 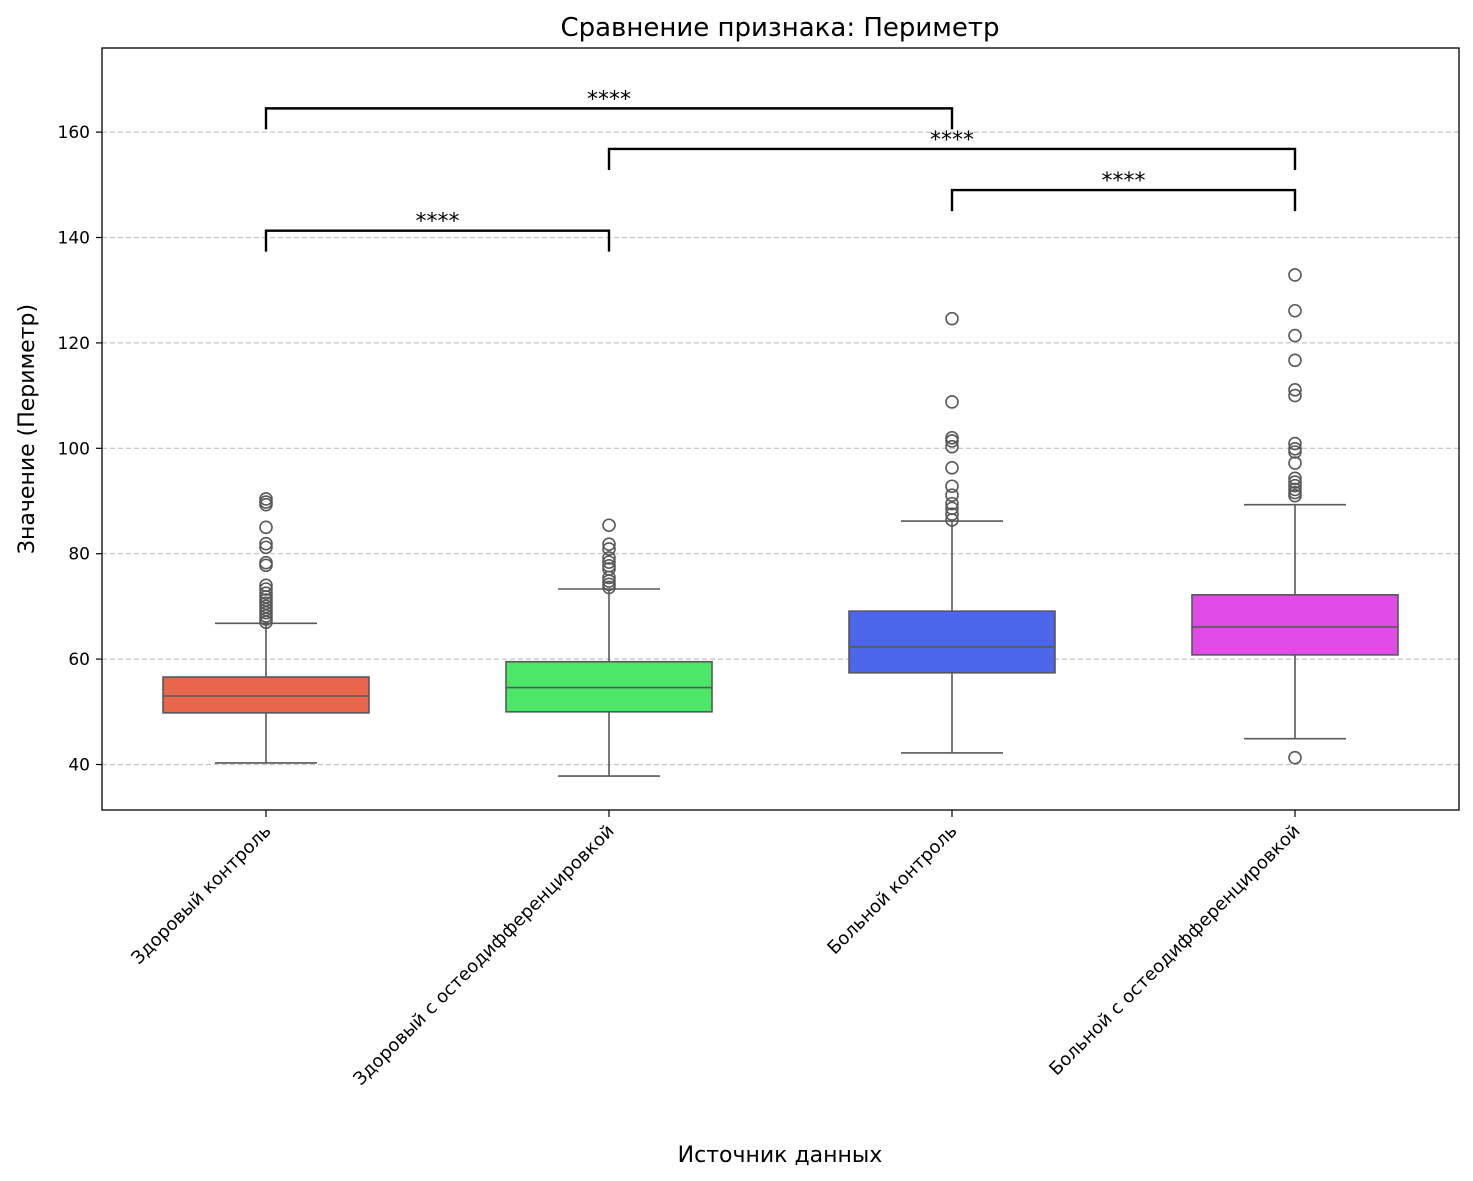 I want to click on y-tick-label: 140, so click(x=74, y=239).